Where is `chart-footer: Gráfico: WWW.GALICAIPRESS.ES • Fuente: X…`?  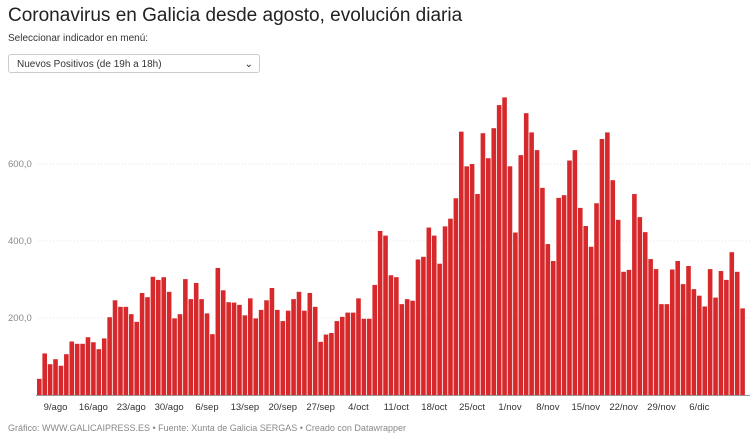 chart-footer: Gráfico: WWW.GALICAIPRESS.ES • Fuente: X… is located at coordinates (207, 428).